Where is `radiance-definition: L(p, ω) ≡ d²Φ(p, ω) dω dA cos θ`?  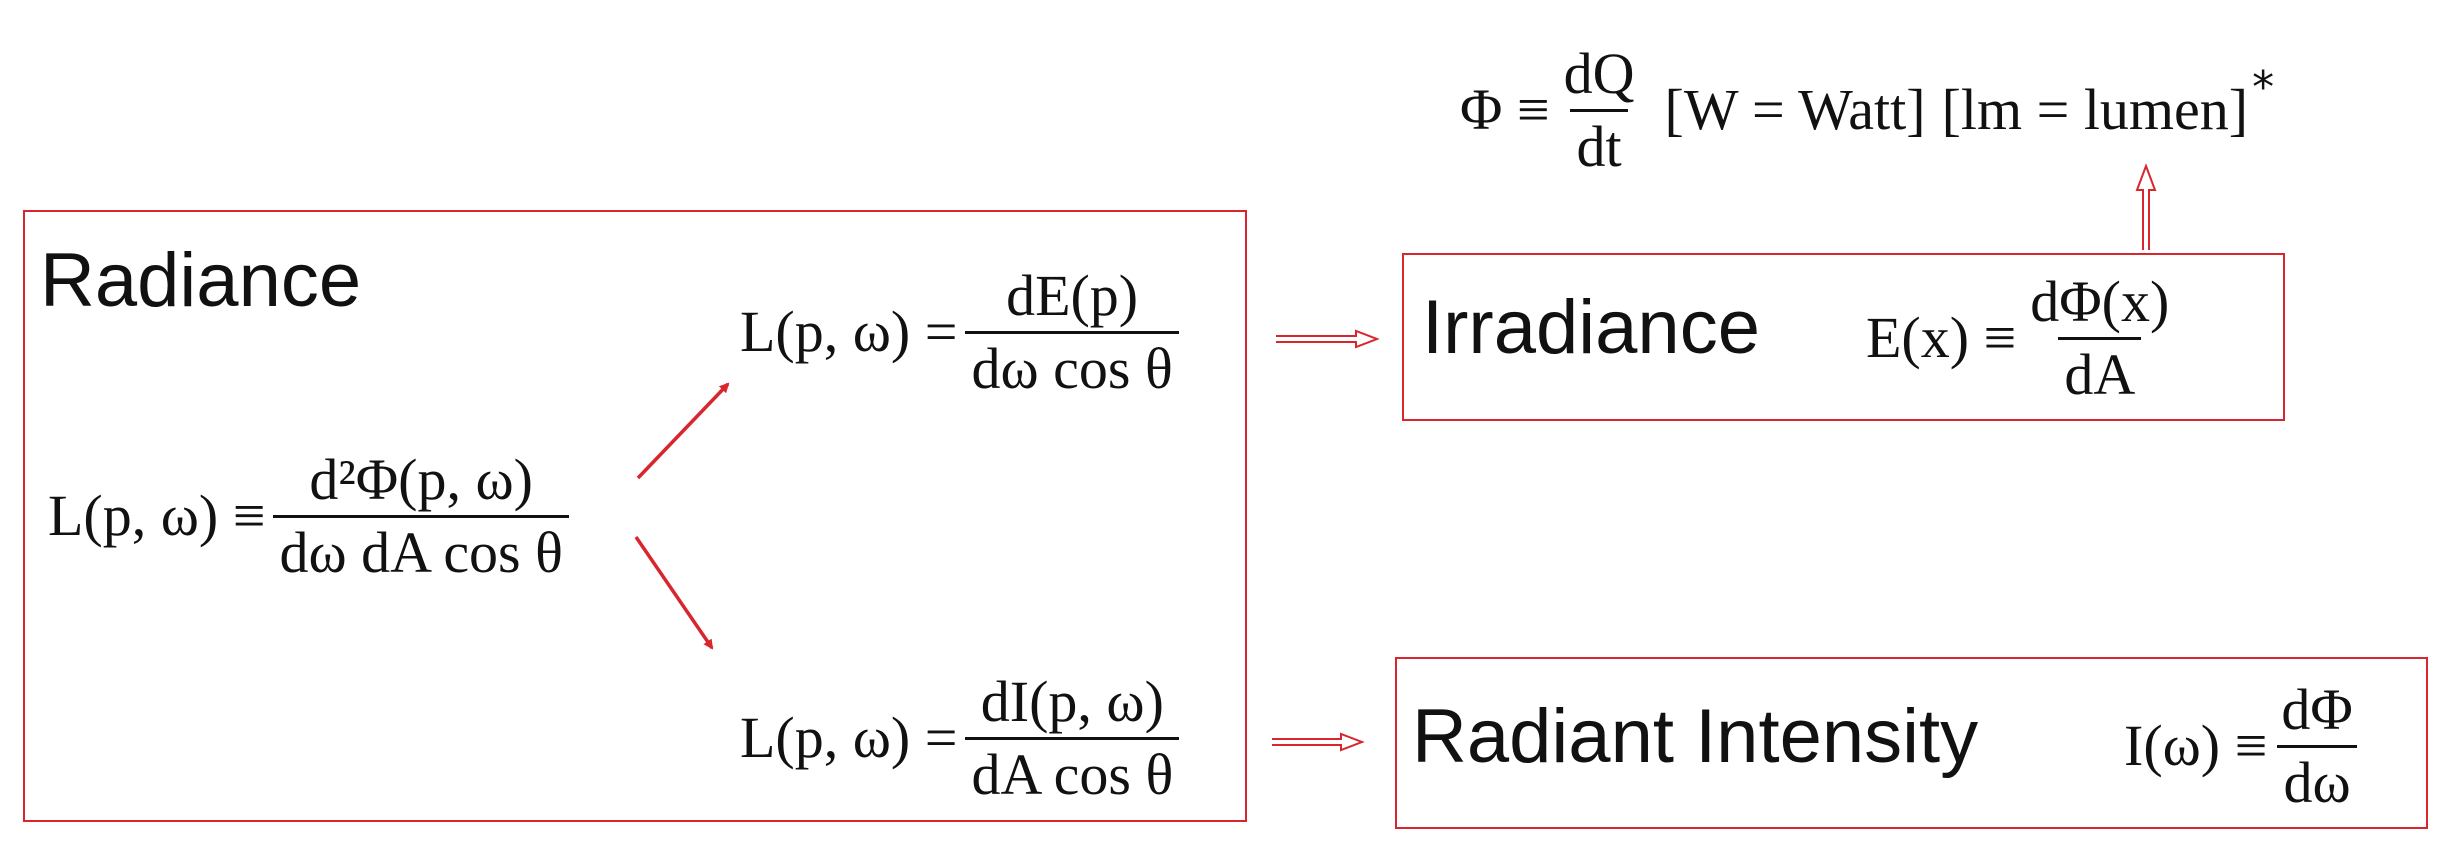 radiance-definition: L(p, ω) ≡ d²Φ(p, ω) dω dA cos θ is located at coordinates (312, 516).